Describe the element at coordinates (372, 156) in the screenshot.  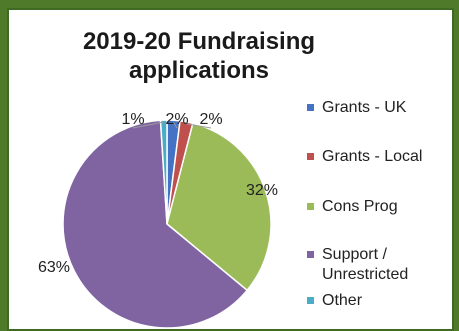
I see `legend-label: Grants - Local` at that location.